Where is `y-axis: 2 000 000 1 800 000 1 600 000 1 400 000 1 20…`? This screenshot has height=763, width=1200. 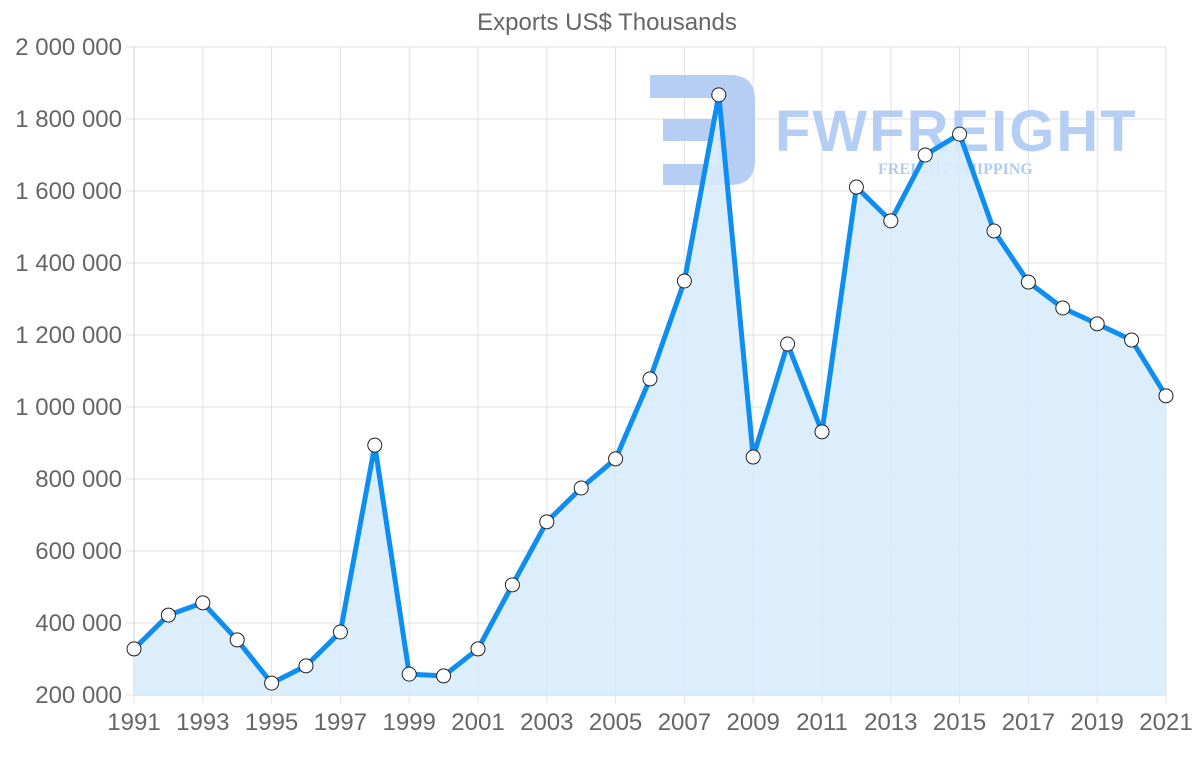 y-axis: 2 000 000 1 800 000 1 600 000 1 400 000 1 20… is located at coordinates (68, 371).